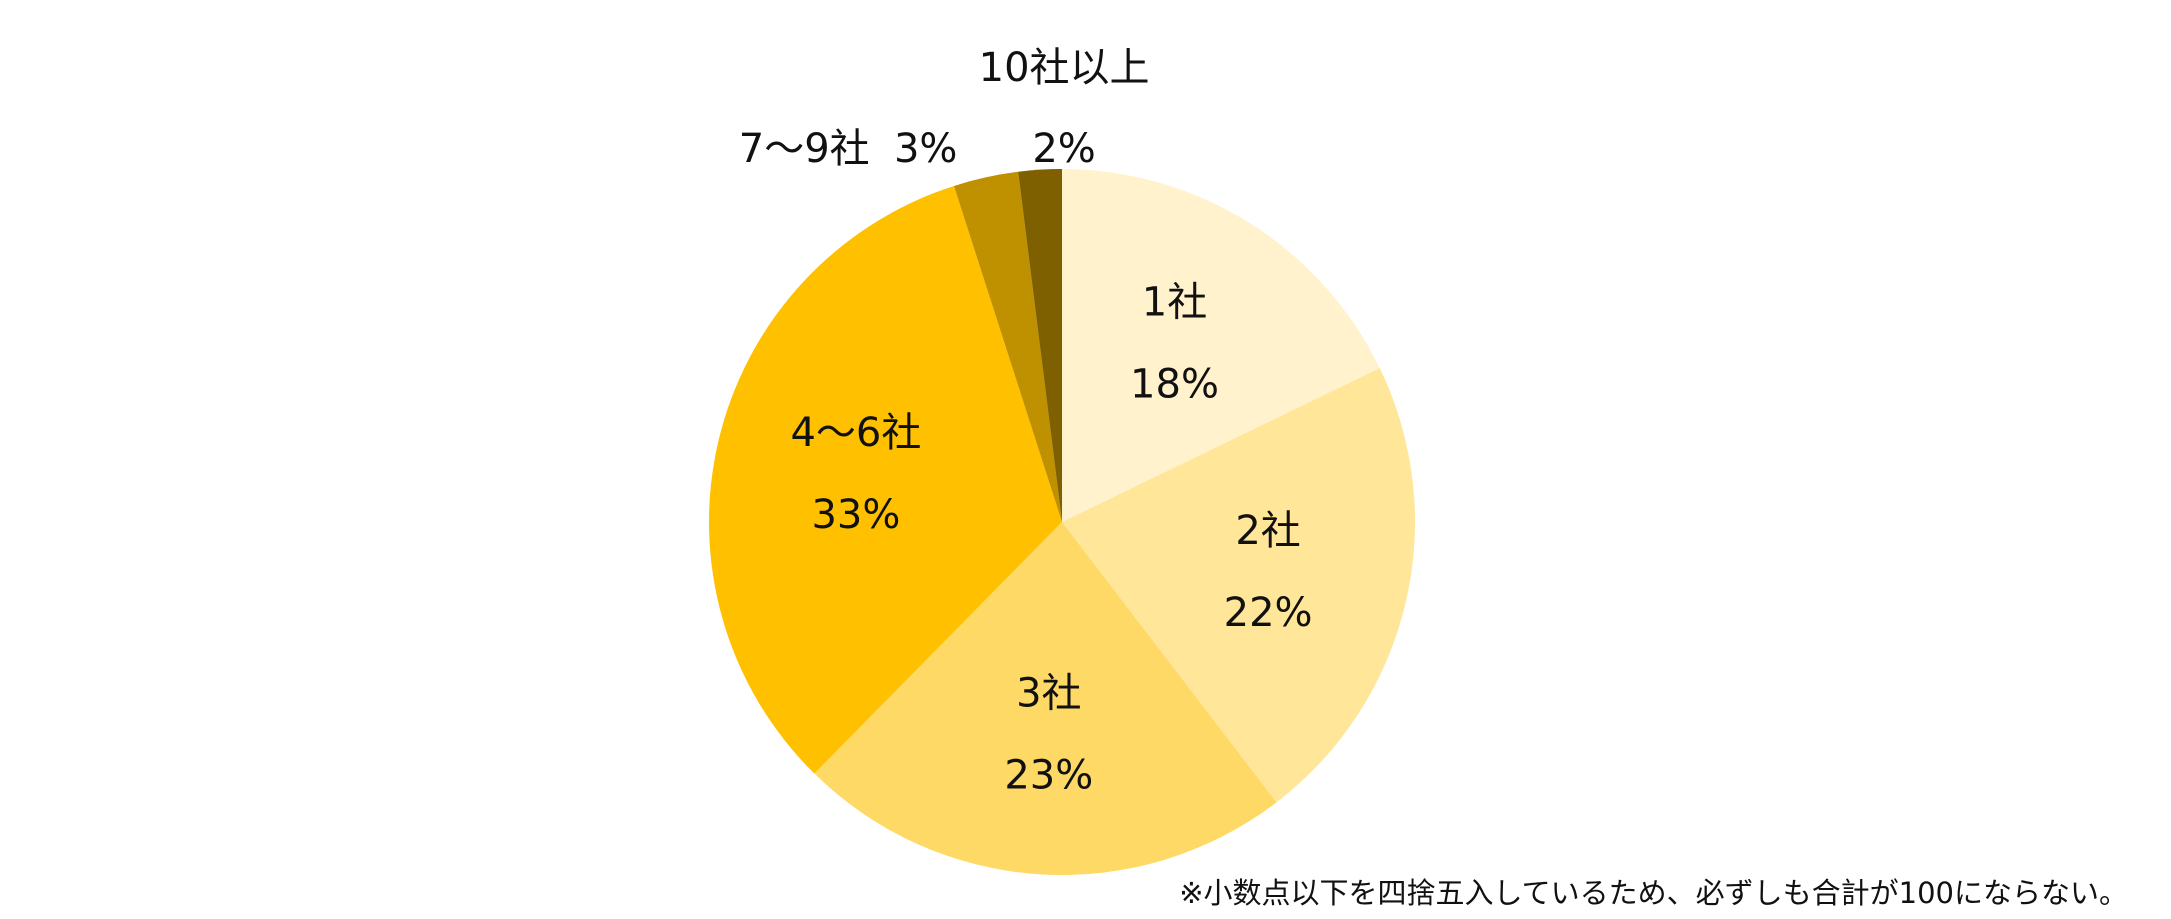 Image resolution: width=2171 pixels, height=919 pixels. Describe the element at coordinates (804, 149) in the screenshot. I see `slice-label-5: 7～9社` at that location.